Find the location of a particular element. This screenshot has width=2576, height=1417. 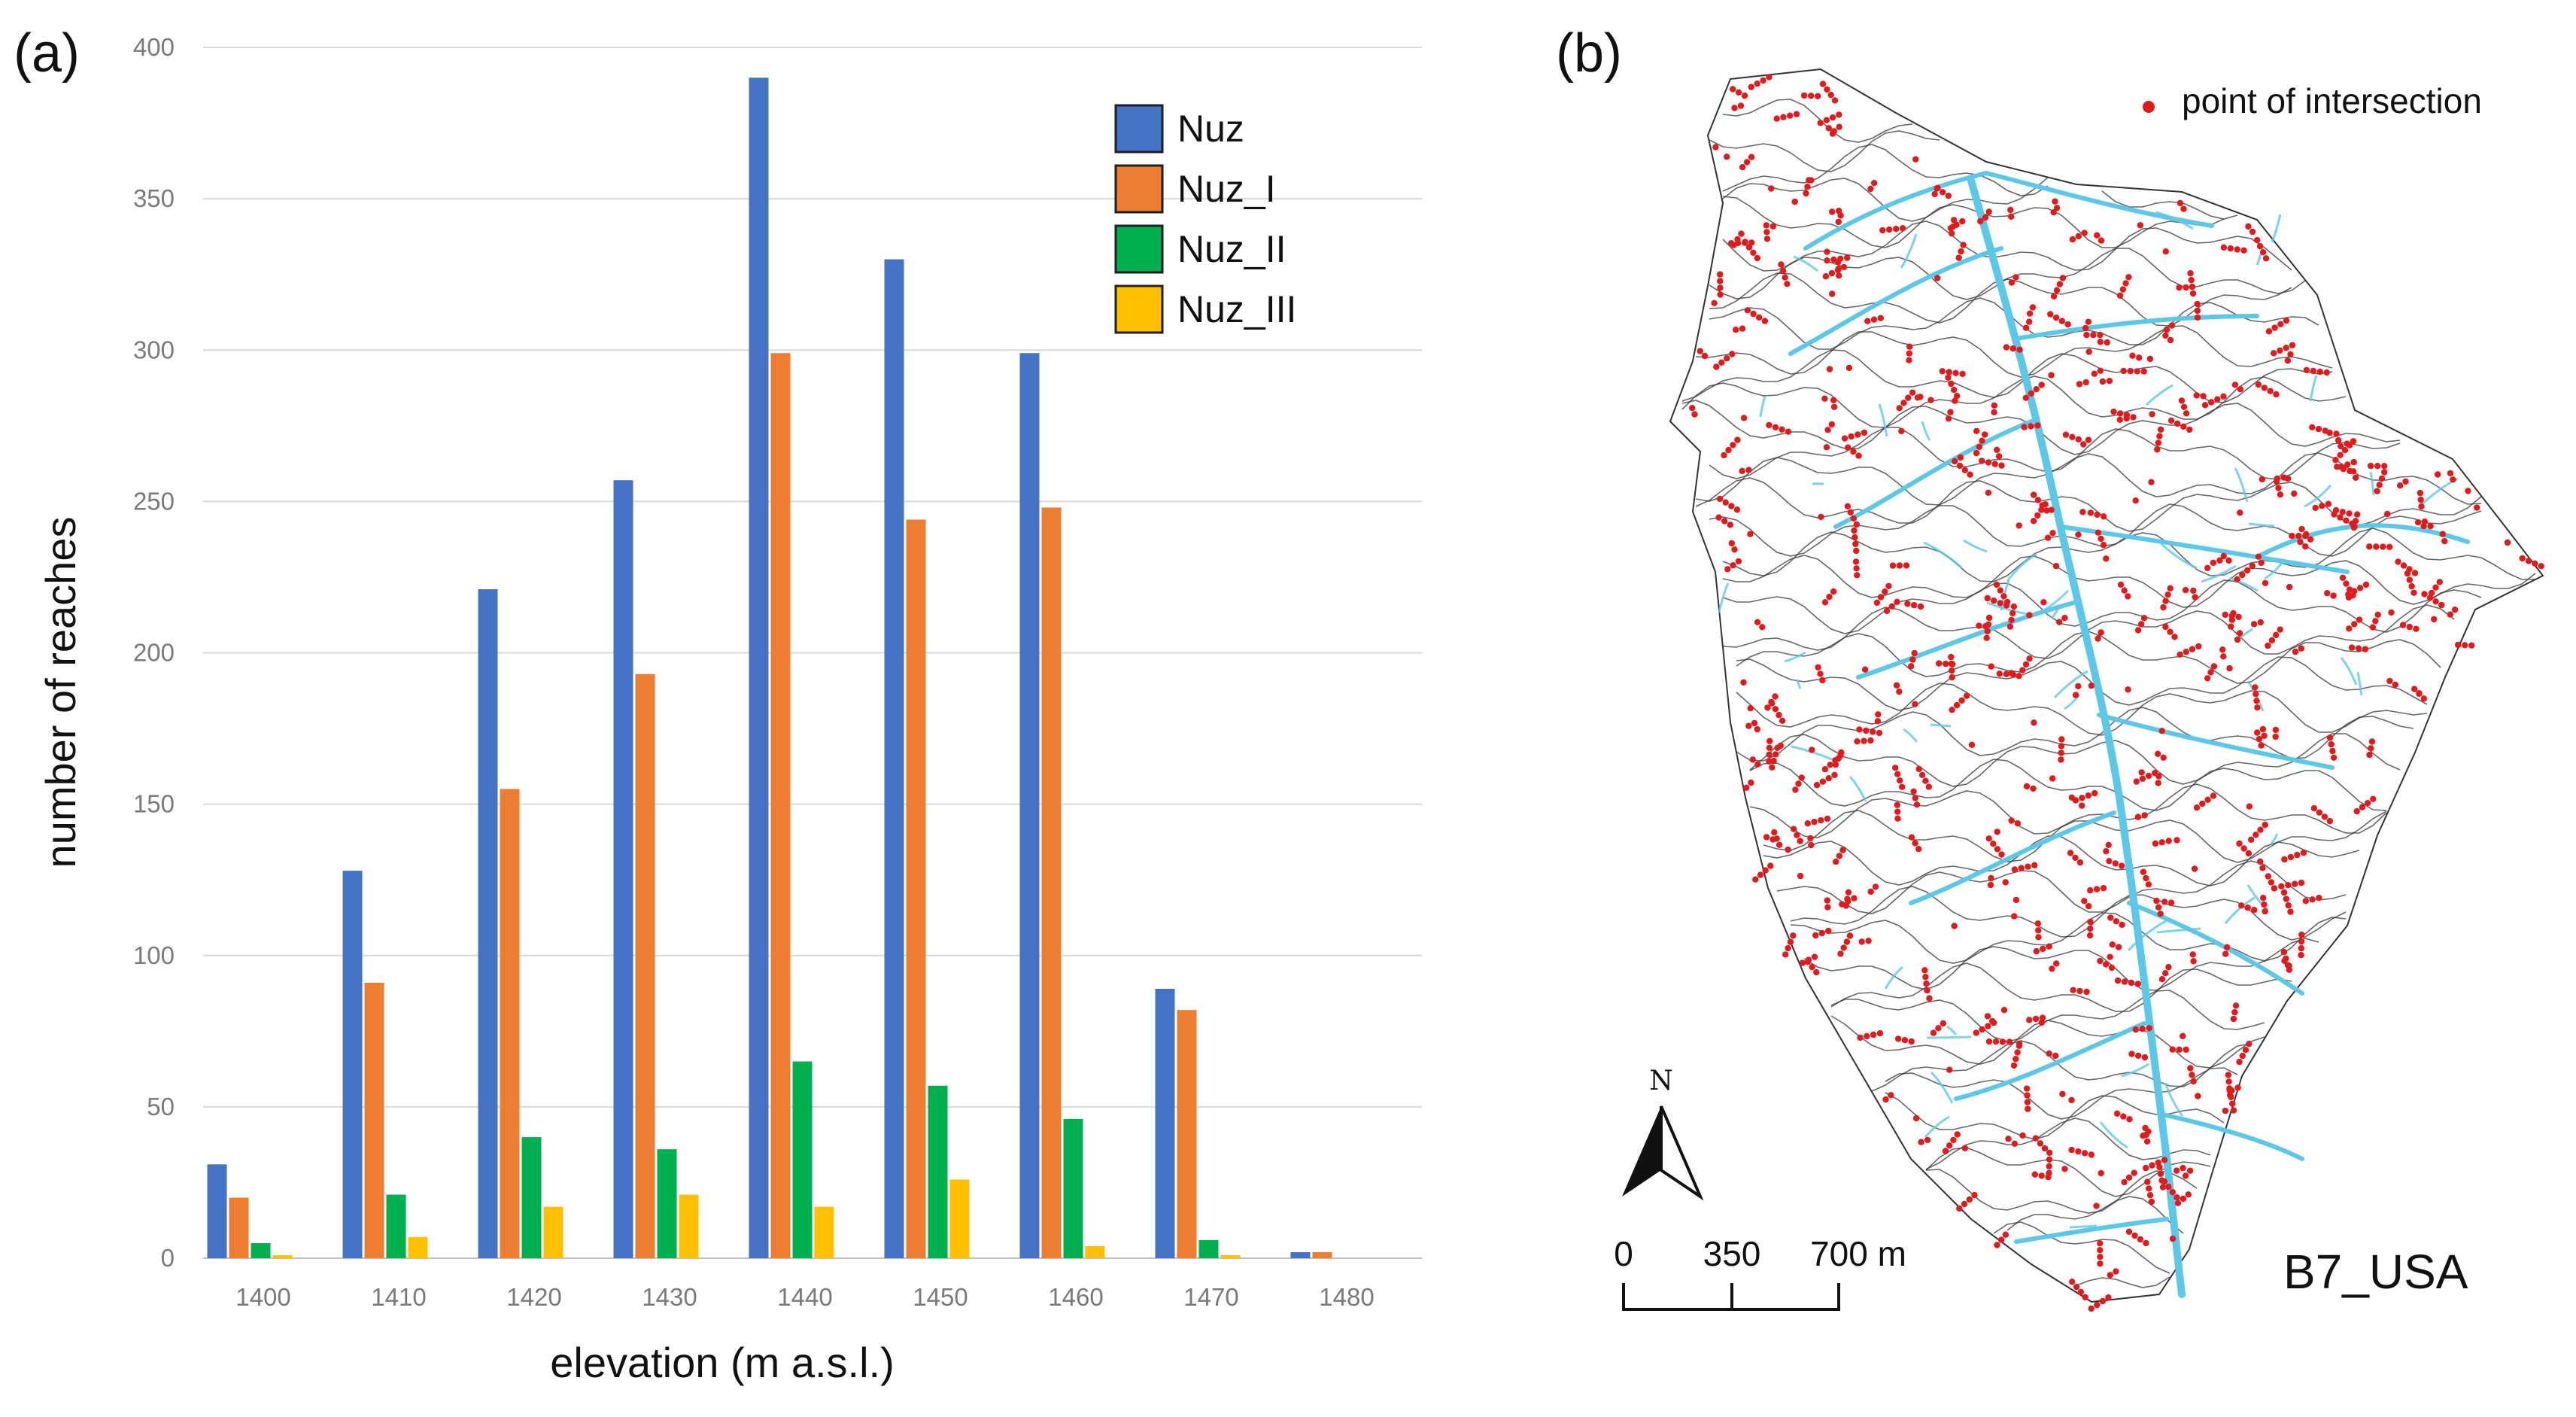

north-arrow-label: N is located at coordinates (1661, 1081).